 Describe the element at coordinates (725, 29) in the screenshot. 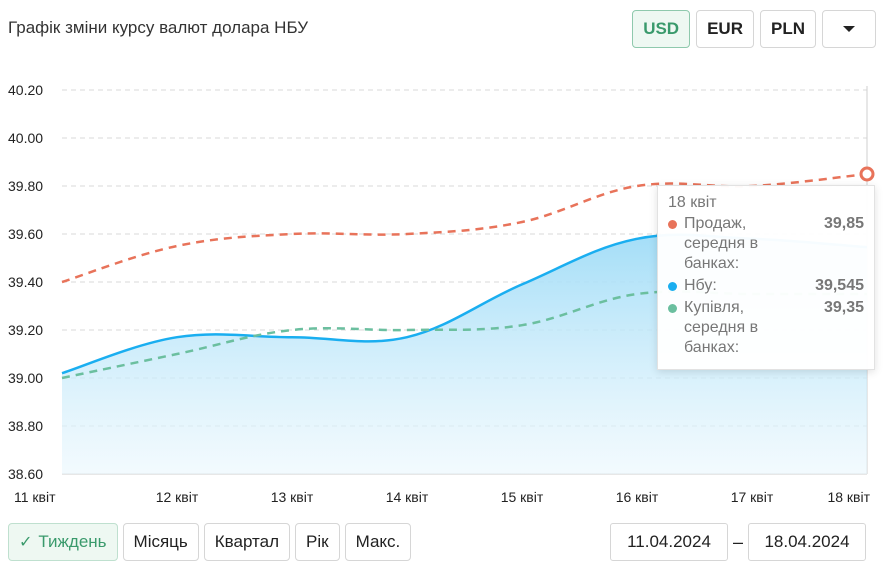

I see `currency-eur-button: EUR` at that location.